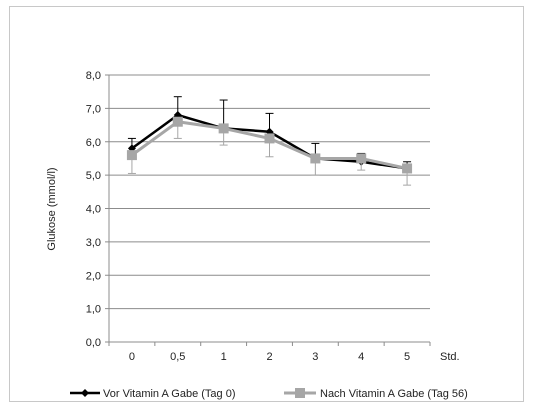 Image resolution: width=533 pixels, height=410 pixels. I want to click on y-axis-label: Glukose (mmol/l), so click(52, 208).